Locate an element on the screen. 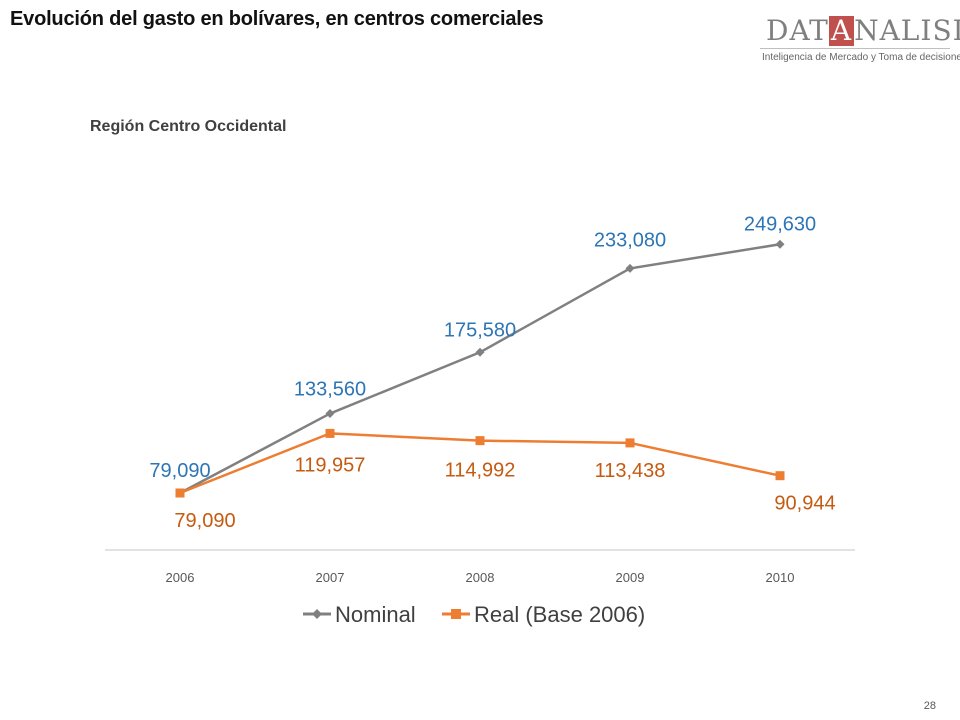  logo-word-highlight: A is located at coordinates (841, 30).